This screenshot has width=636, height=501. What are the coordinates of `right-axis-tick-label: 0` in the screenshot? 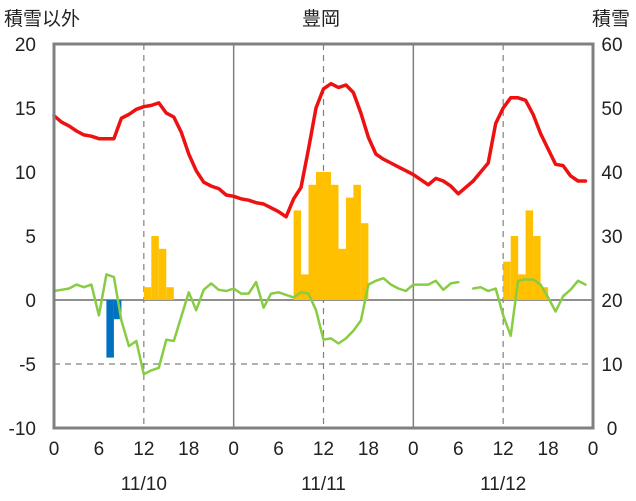 It's located at (612, 429).